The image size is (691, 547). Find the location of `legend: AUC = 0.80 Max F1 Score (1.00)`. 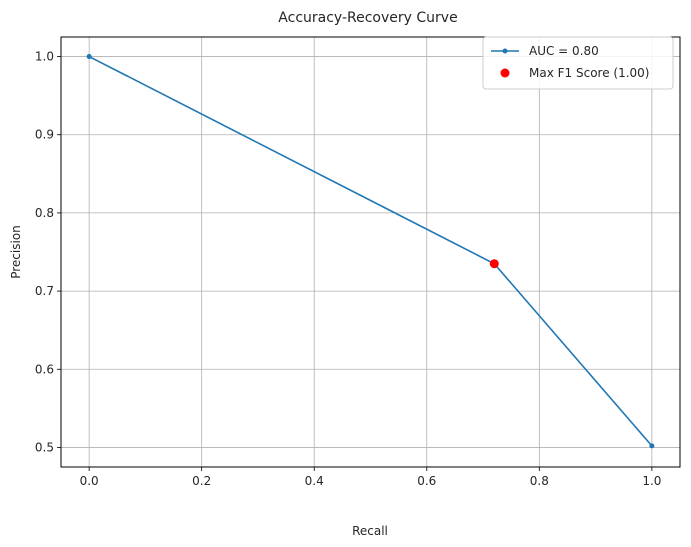

legend: AUC = 0.80 Max F1 Score (1.00) is located at coordinates (578, 63).